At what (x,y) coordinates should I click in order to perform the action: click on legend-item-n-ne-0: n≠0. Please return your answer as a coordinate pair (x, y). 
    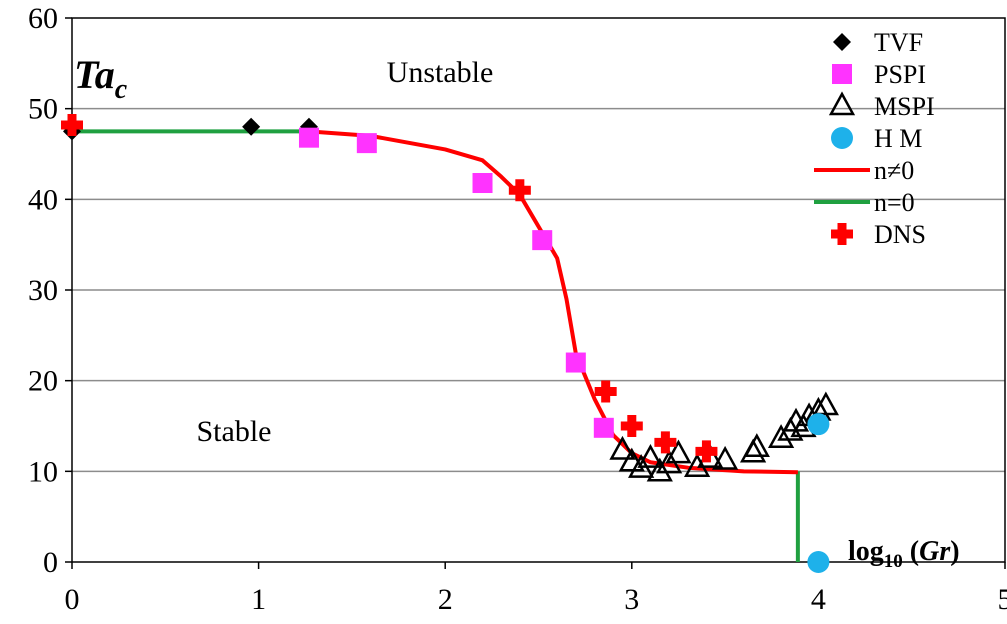
    Looking at the image, I should click on (864, 170).